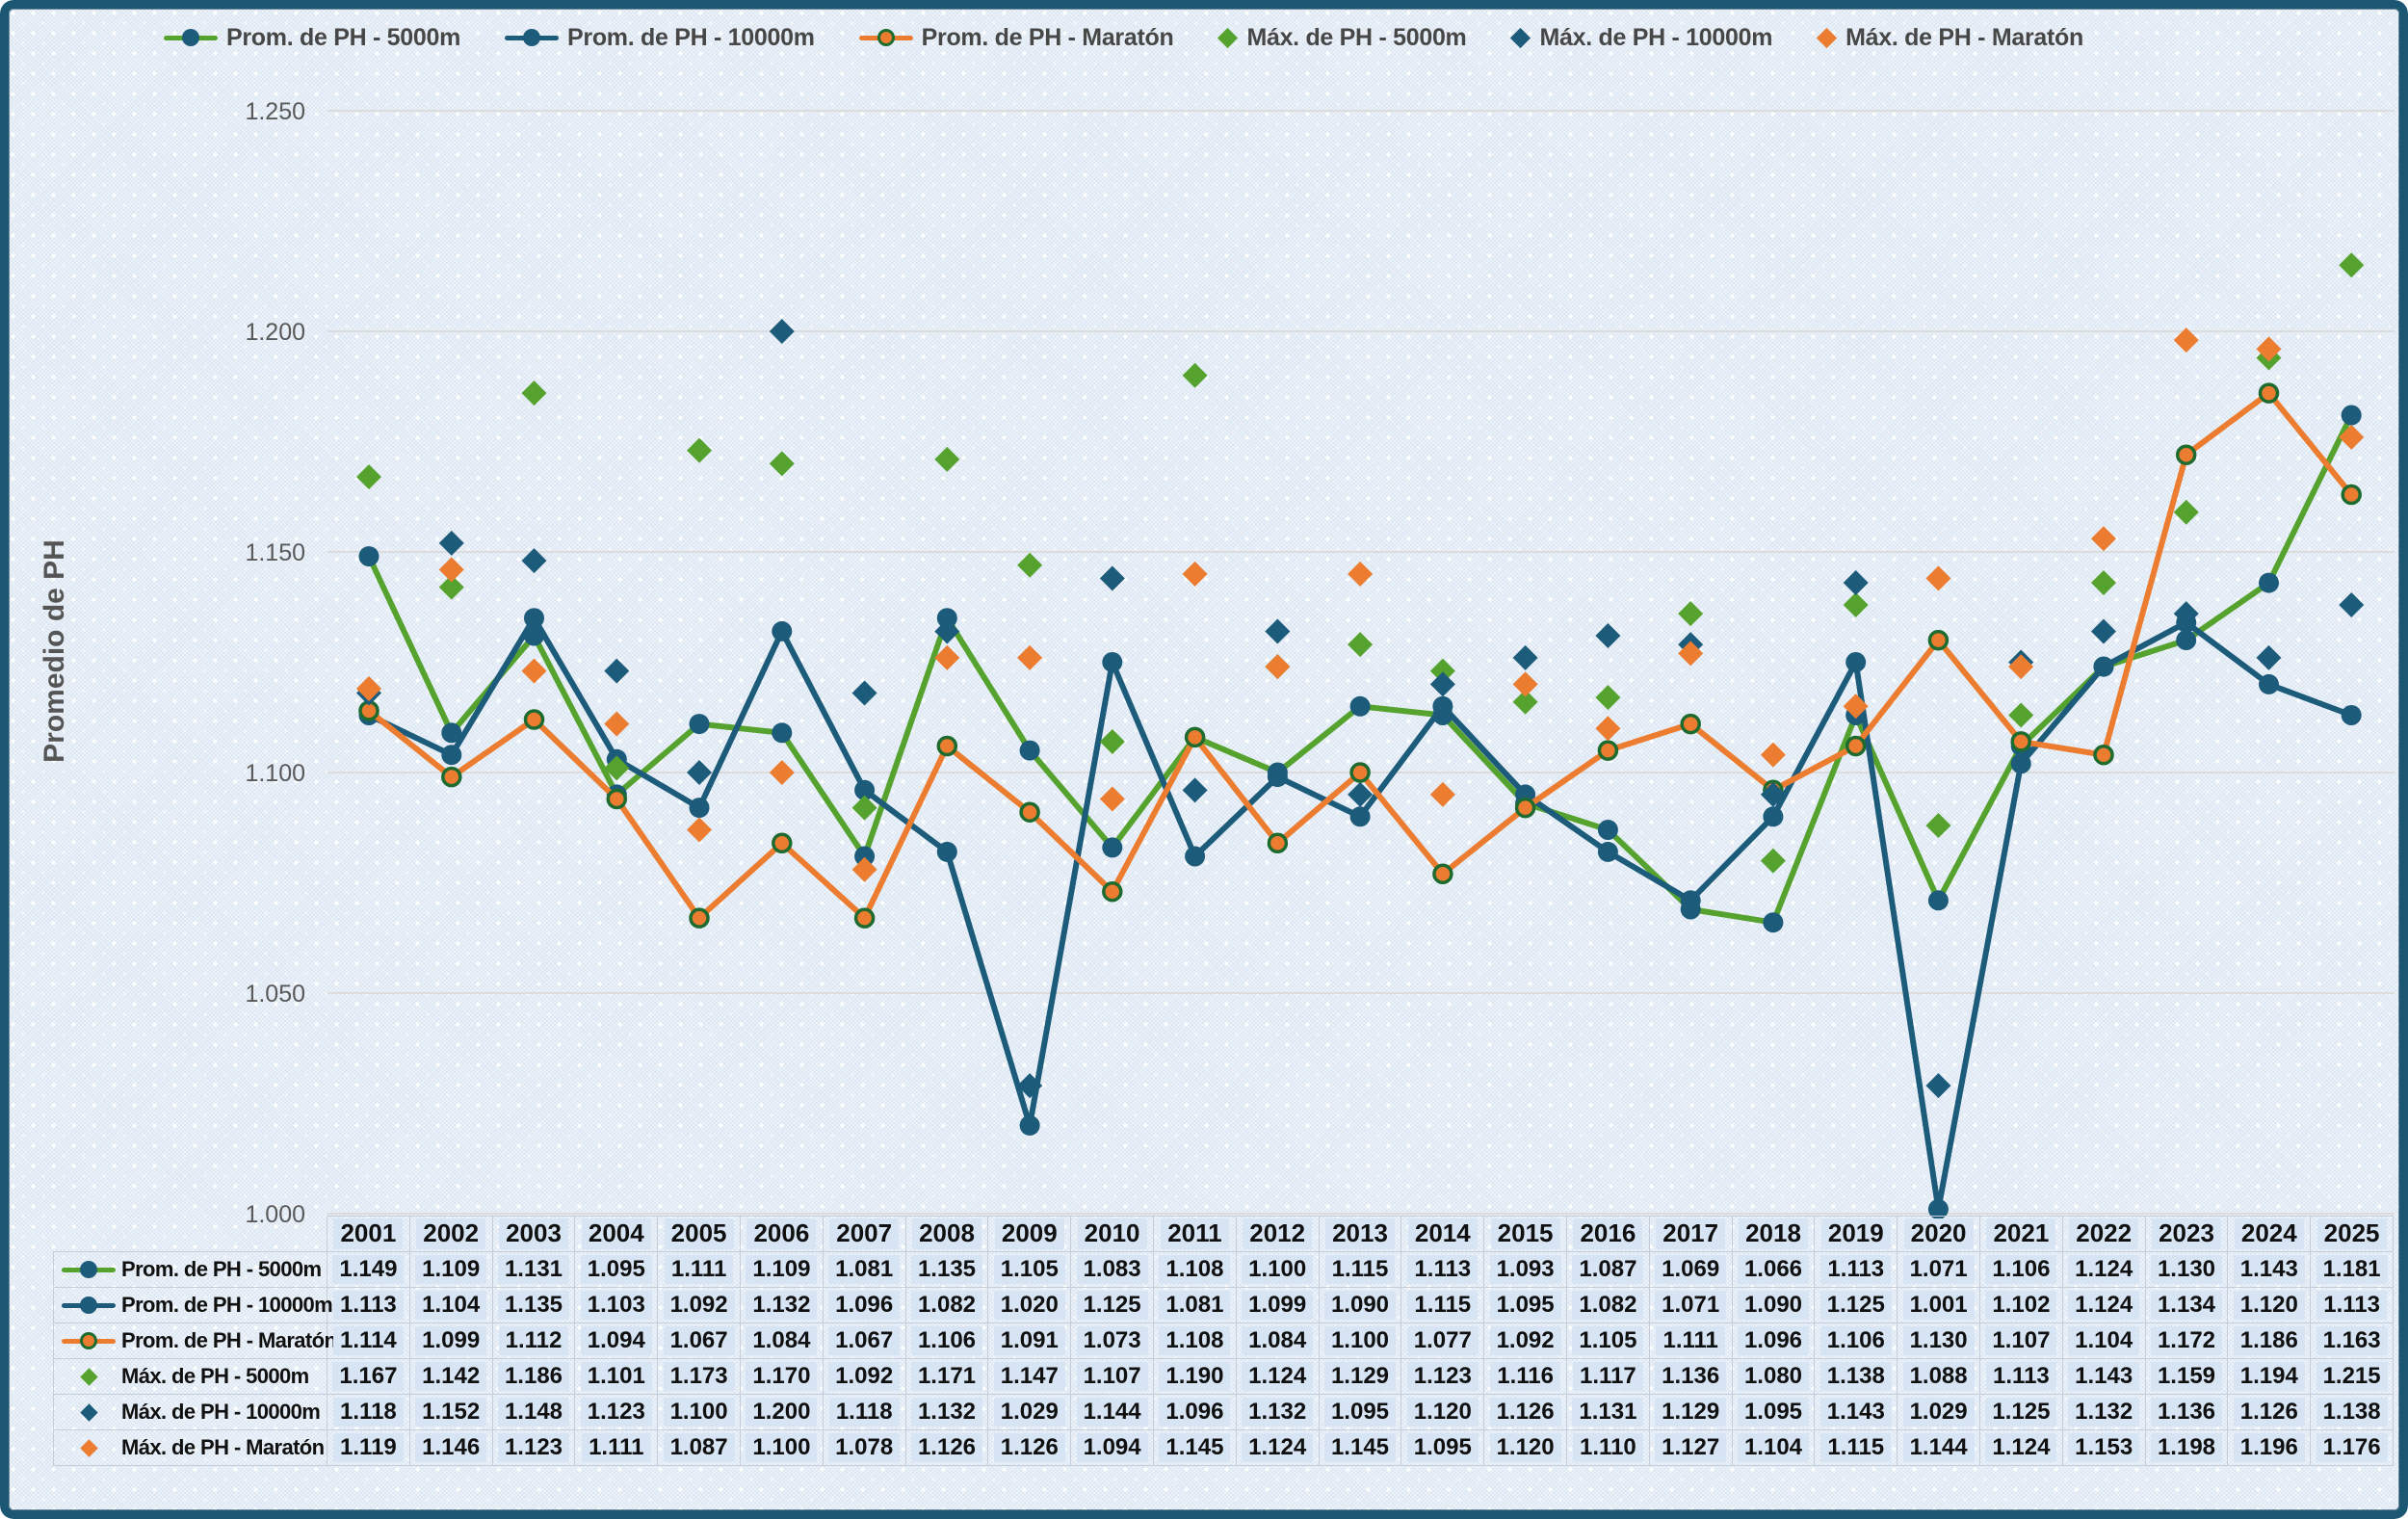  Describe the element at coordinates (1030, 1377) in the screenshot. I see `value-cell: 1.147` at that location.